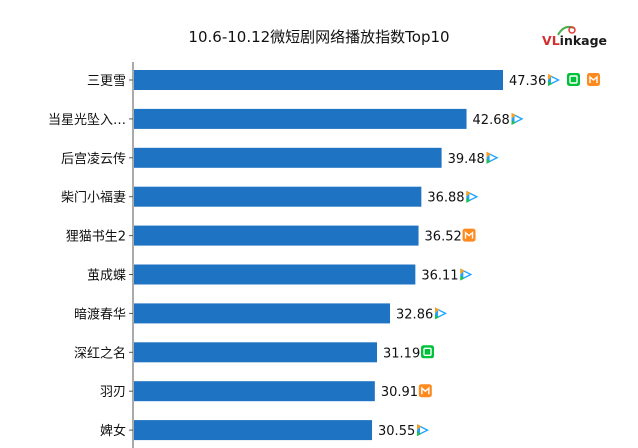 This screenshot has height=448, width=638. I want to click on bar-row: 羽刃 30.91, so click(266, 391).